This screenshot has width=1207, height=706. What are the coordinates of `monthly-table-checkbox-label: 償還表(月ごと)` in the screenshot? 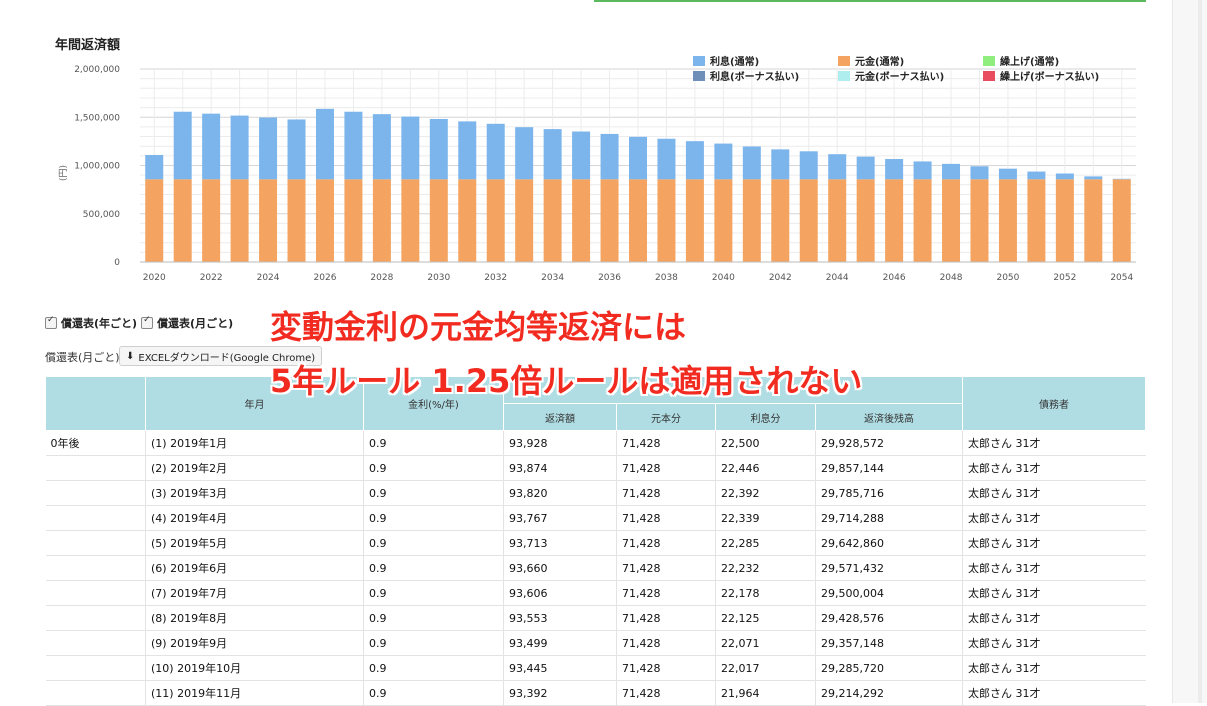 It's located at (195, 323).